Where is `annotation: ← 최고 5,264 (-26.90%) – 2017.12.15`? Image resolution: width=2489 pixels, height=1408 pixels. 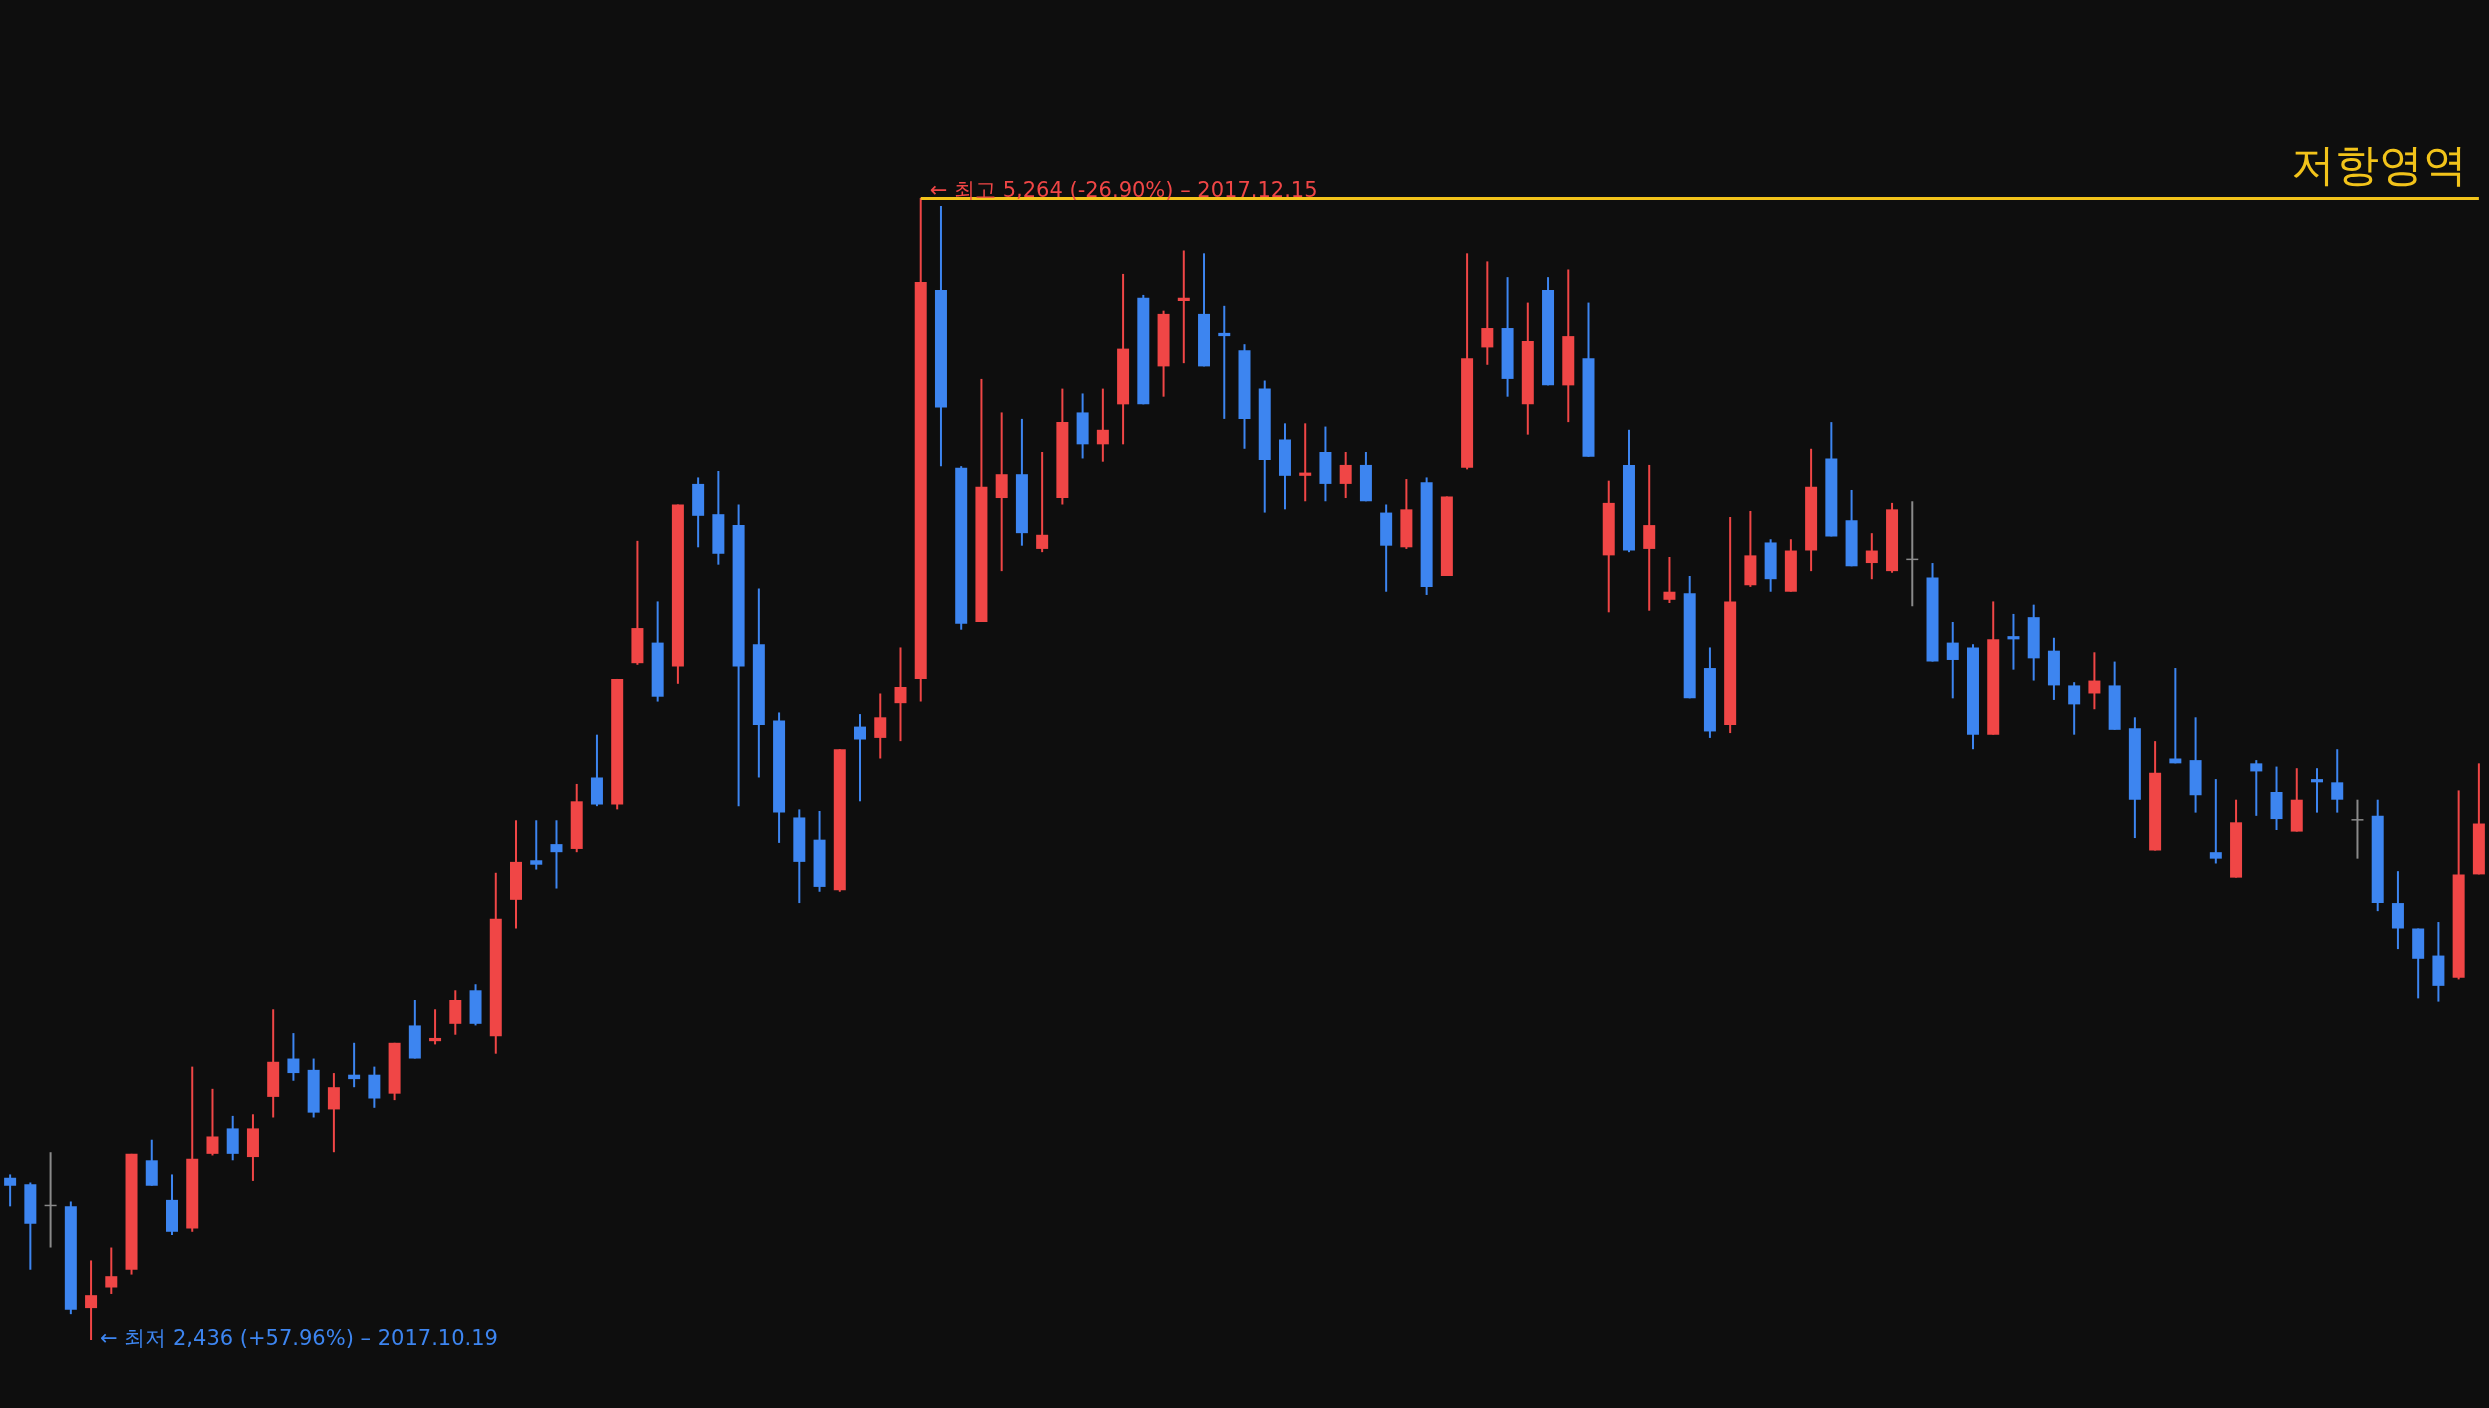
annotation: ← 최고 5,264 (-26.90%) – 2017.12.15 is located at coordinates (1123, 190).